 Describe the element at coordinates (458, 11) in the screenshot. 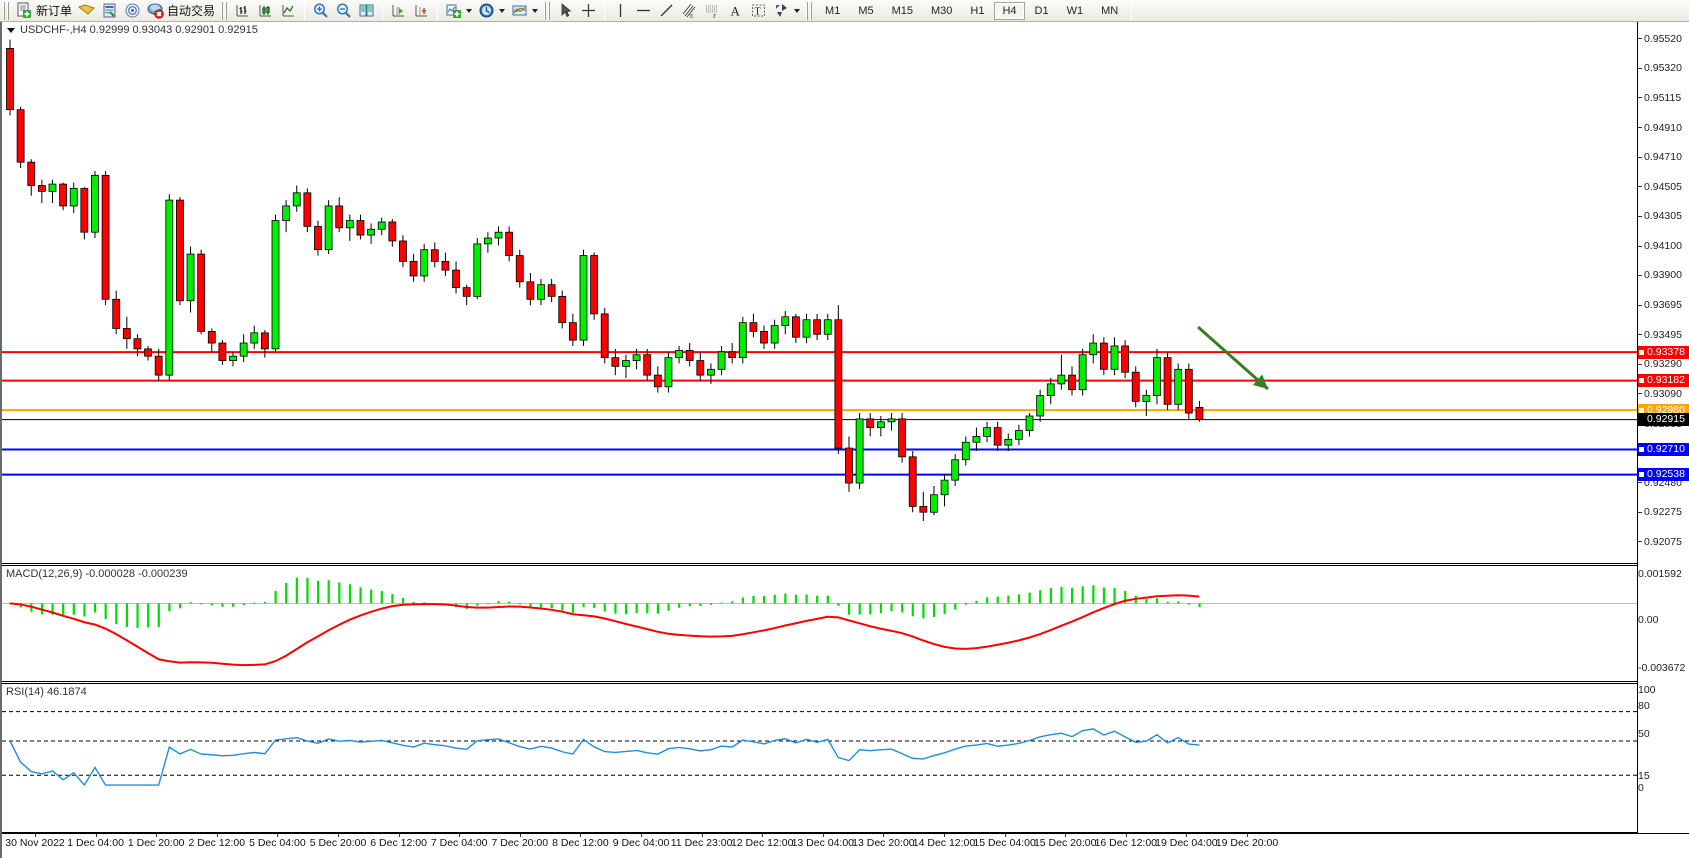

I see `add-indicator-button` at that location.